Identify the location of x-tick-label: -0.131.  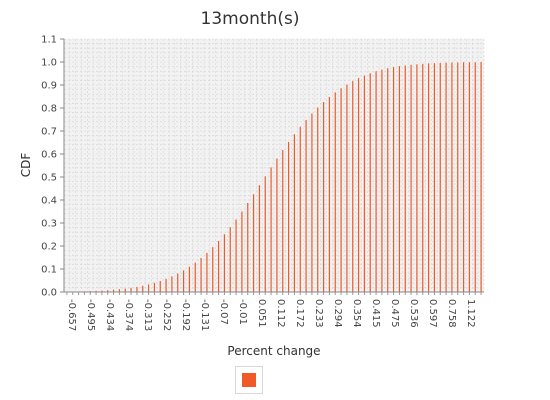
(204, 315).